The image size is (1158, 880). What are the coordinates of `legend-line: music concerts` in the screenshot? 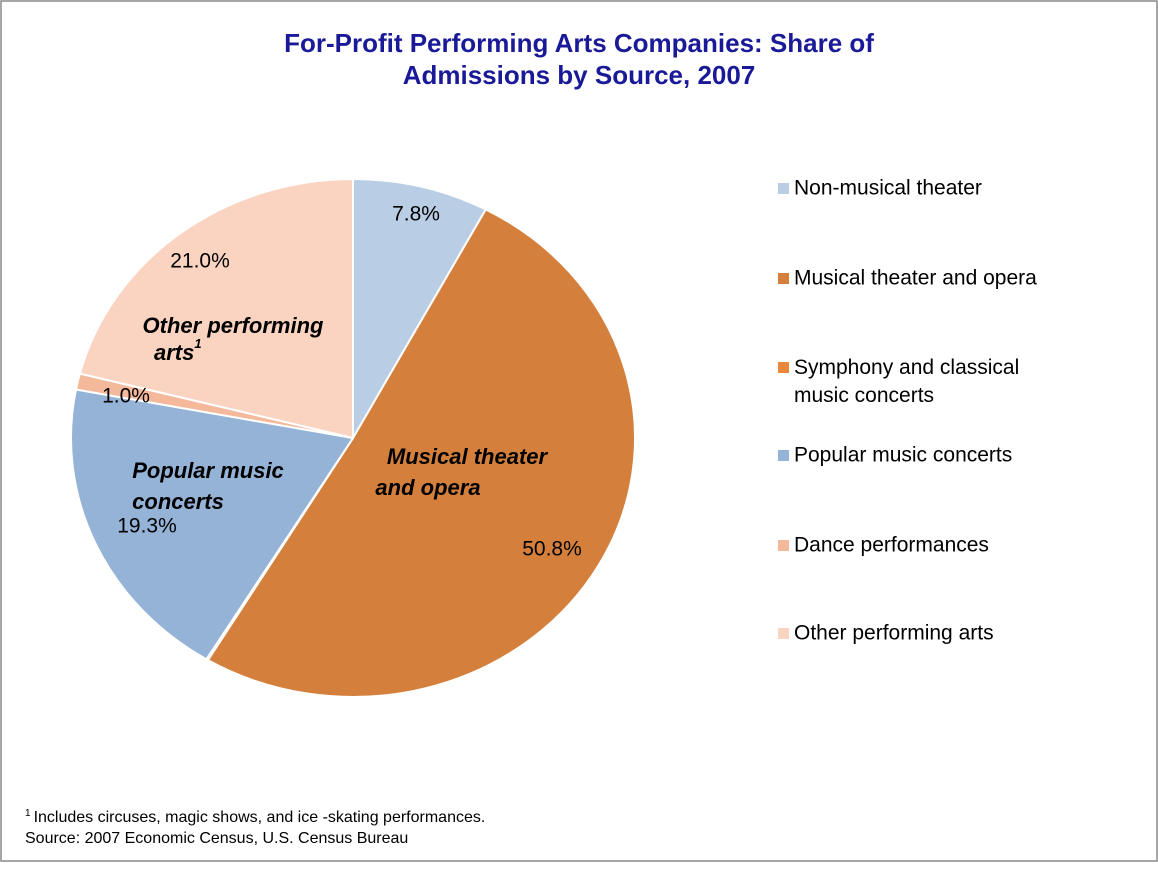 It's located at (864, 395).